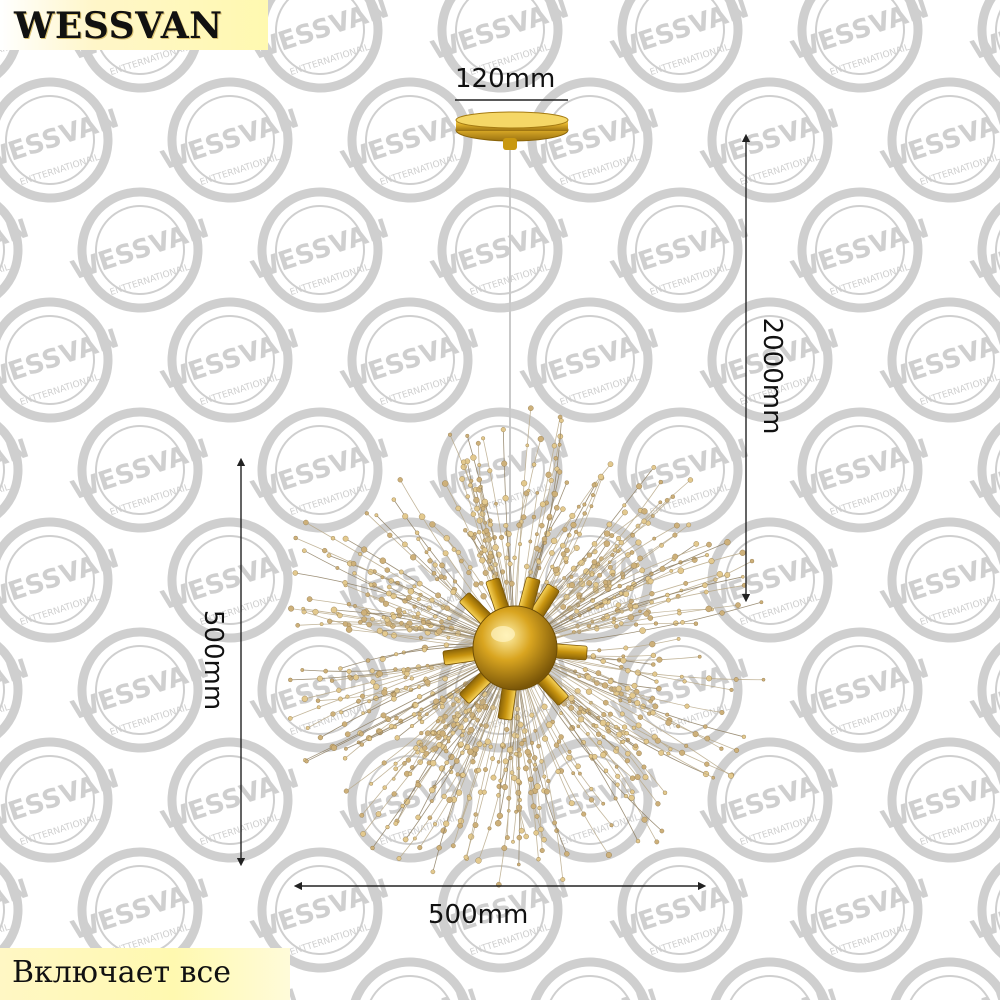 The height and width of the screenshot is (1000, 1000). What do you see at coordinates (478, 915) in the screenshot?
I see `fixture-width-label: 500mm` at bounding box center [478, 915].